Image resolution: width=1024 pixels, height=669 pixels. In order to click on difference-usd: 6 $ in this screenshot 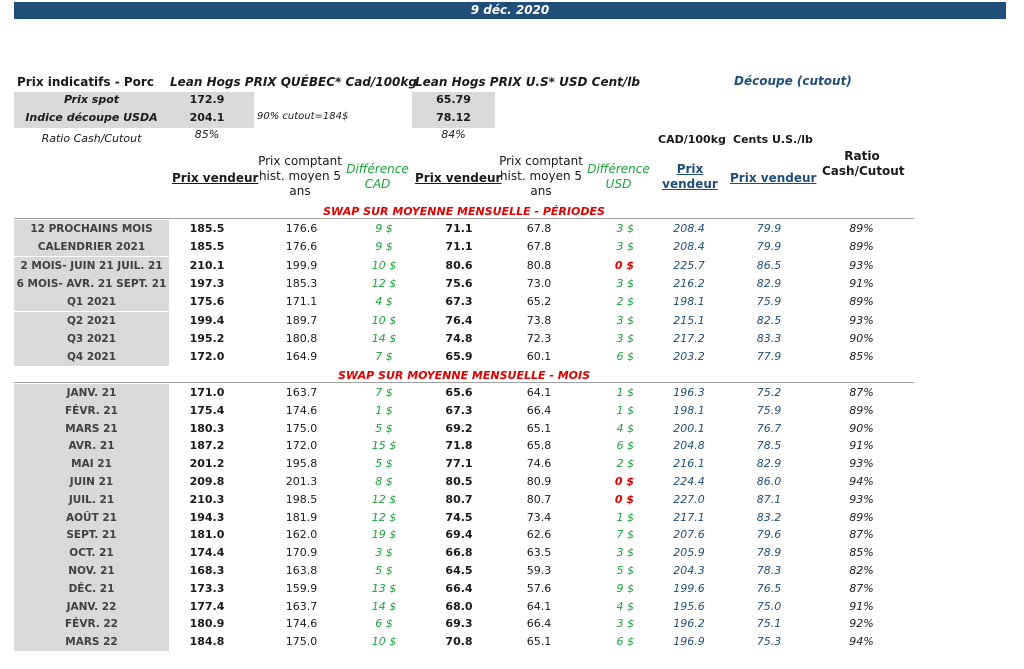, I will do `click(625, 642)`.